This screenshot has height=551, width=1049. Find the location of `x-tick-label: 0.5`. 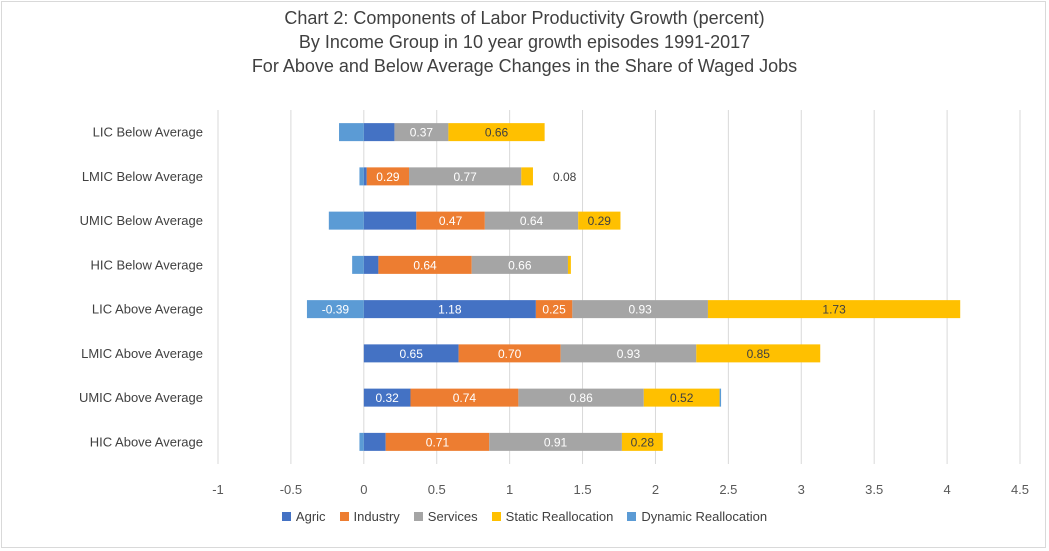

x-tick-label: 0.5 is located at coordinates (437, 489).